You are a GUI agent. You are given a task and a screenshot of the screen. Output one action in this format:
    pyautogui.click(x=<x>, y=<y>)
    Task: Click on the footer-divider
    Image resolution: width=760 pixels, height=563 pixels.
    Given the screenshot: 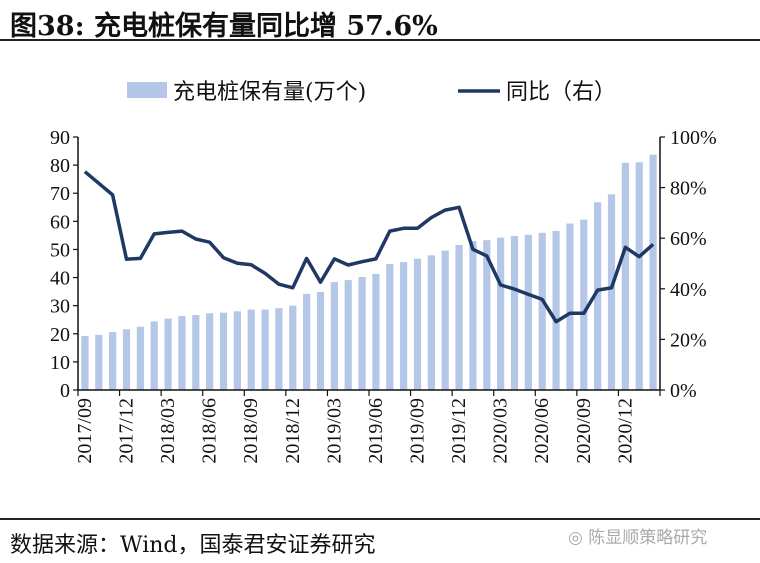 What is the action you would take?
    pyautogui.click(x=380, y=519)
    